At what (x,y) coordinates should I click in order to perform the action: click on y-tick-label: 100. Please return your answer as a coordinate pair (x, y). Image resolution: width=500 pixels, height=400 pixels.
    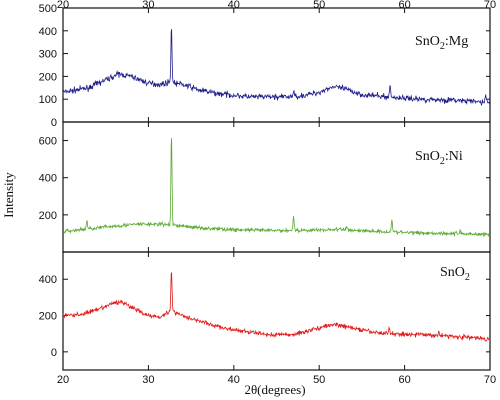
    Looking at the image, I should click on (48, 100).